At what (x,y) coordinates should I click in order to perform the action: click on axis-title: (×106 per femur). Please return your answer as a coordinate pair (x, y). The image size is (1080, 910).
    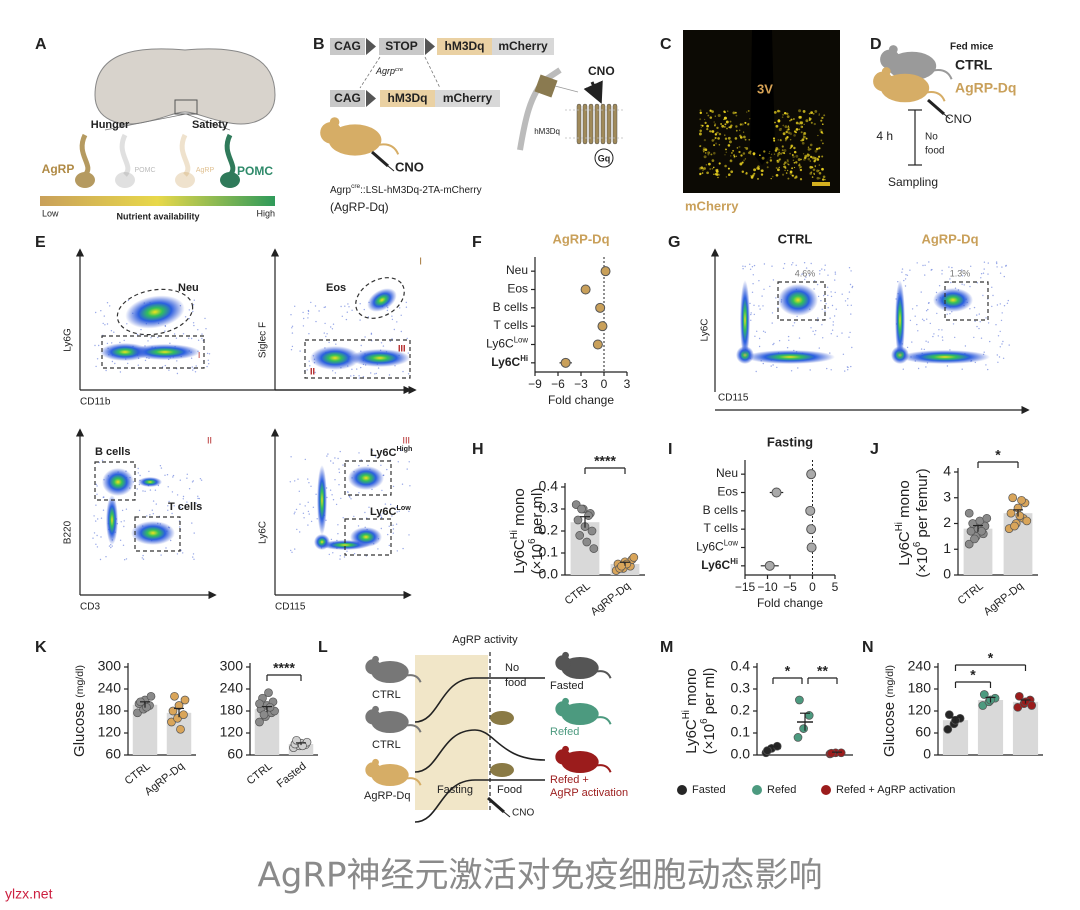
    Looking at the image, I should click on (921, 522).